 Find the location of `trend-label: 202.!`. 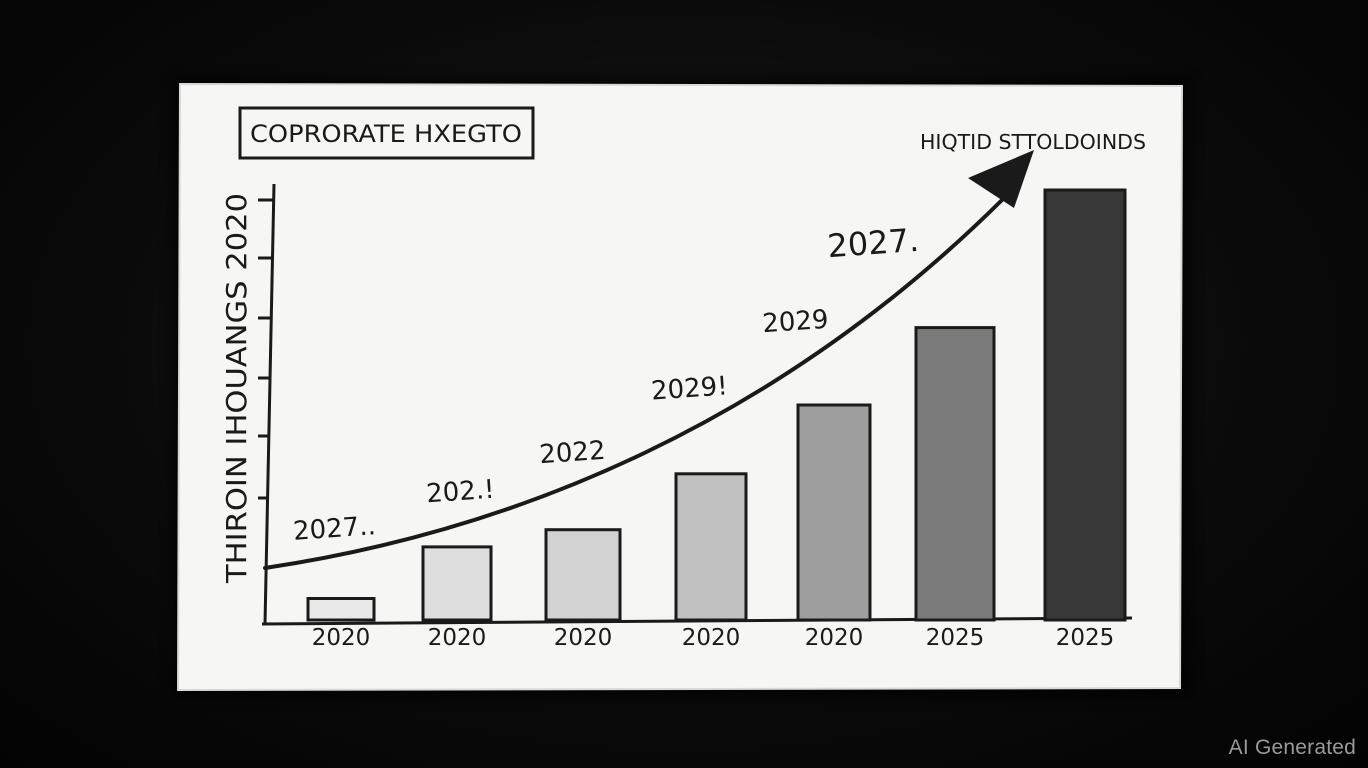

trend-label: 202.! is located at coordinates (460, 492).